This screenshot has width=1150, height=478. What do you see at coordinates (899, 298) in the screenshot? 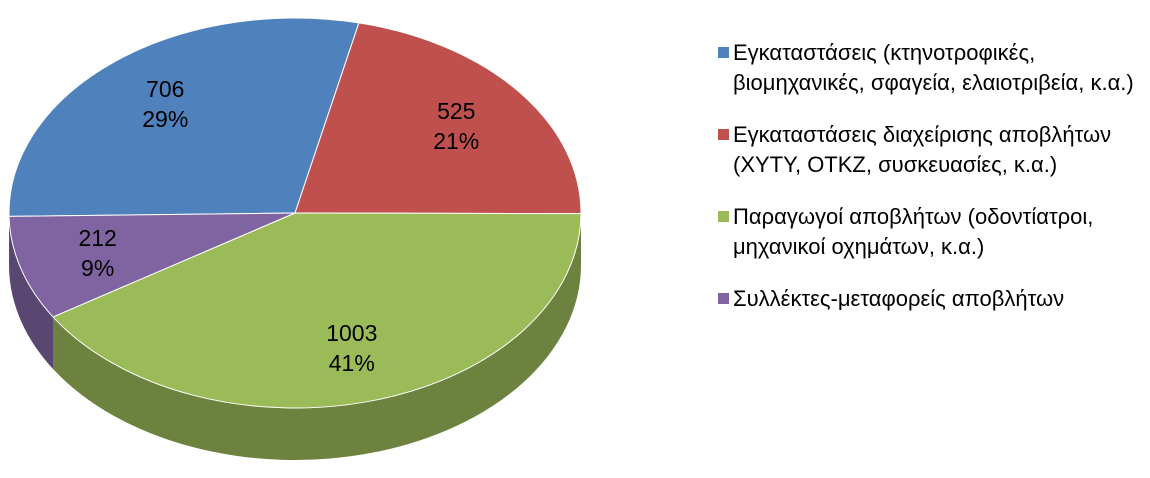
I see `legend-label: Συλλέκτες-μεταφορείς αποβλήτων` at bounding box center [899, 298].